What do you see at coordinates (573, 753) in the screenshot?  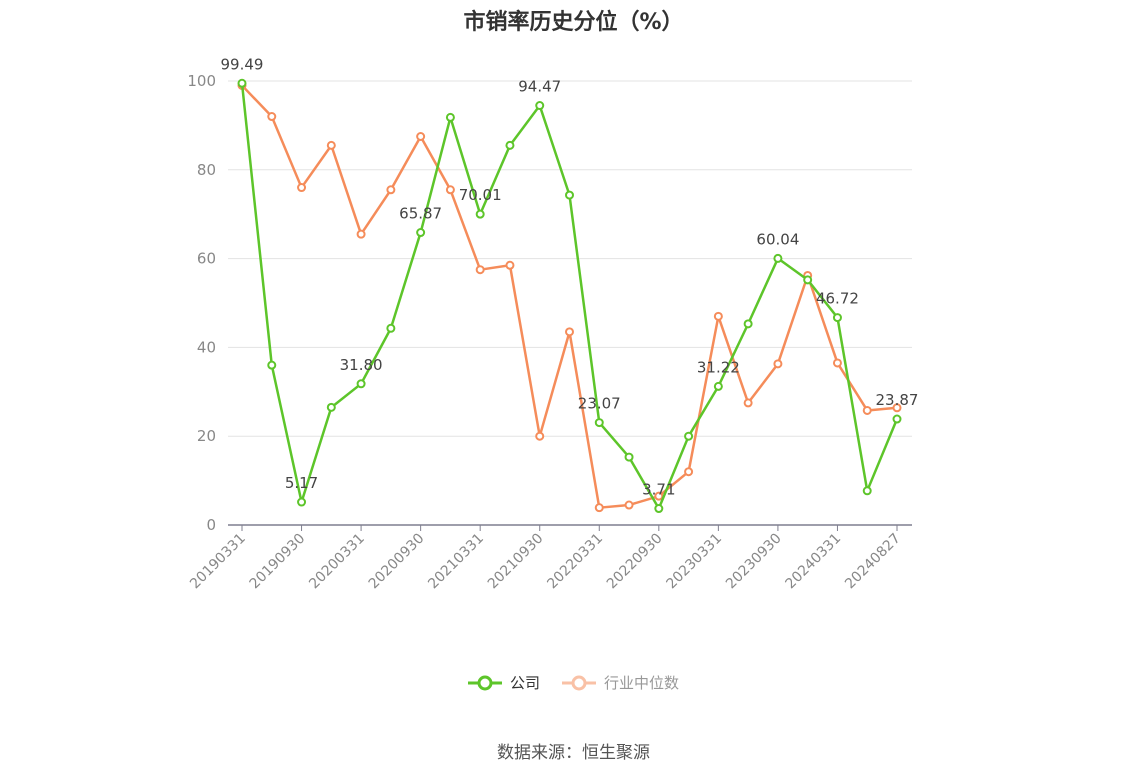 I see `source-note: 数据来源：恒生聚源` at bounding box center [573, 753].